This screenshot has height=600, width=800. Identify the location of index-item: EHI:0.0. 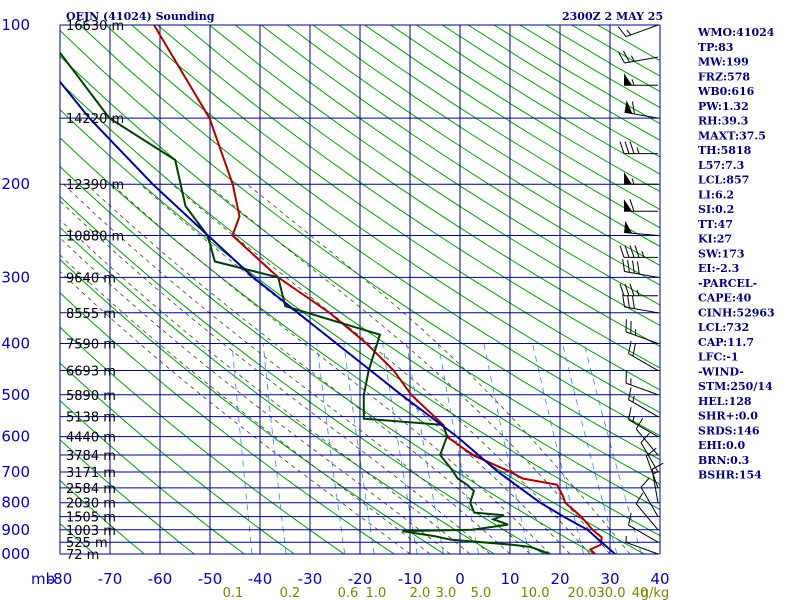
(721, 445).